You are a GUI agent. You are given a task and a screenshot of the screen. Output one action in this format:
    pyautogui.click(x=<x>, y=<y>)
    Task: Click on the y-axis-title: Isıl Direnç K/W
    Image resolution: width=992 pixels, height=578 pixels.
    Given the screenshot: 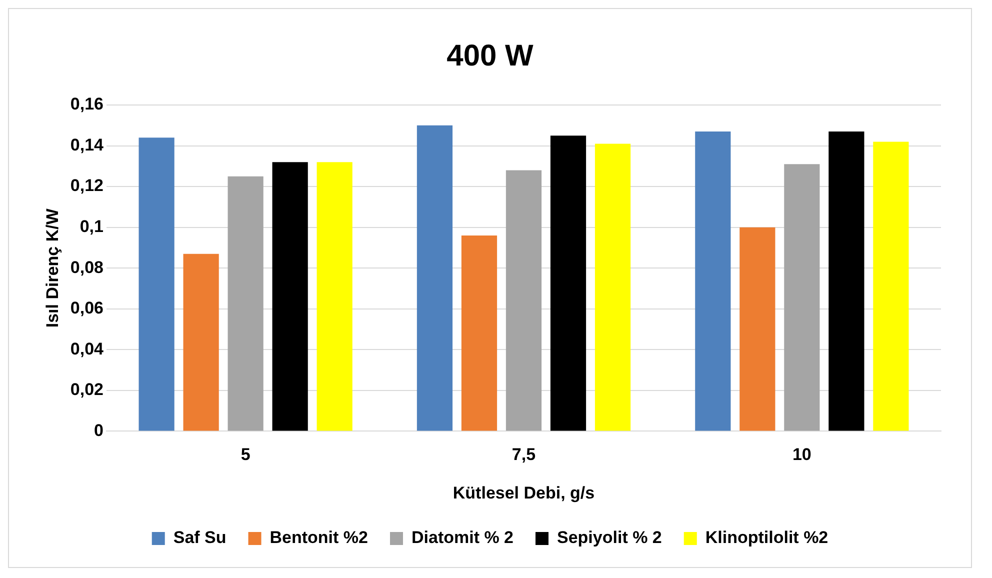 What is the action you would take?
    pyautogui.click(x=52, y=268)
    